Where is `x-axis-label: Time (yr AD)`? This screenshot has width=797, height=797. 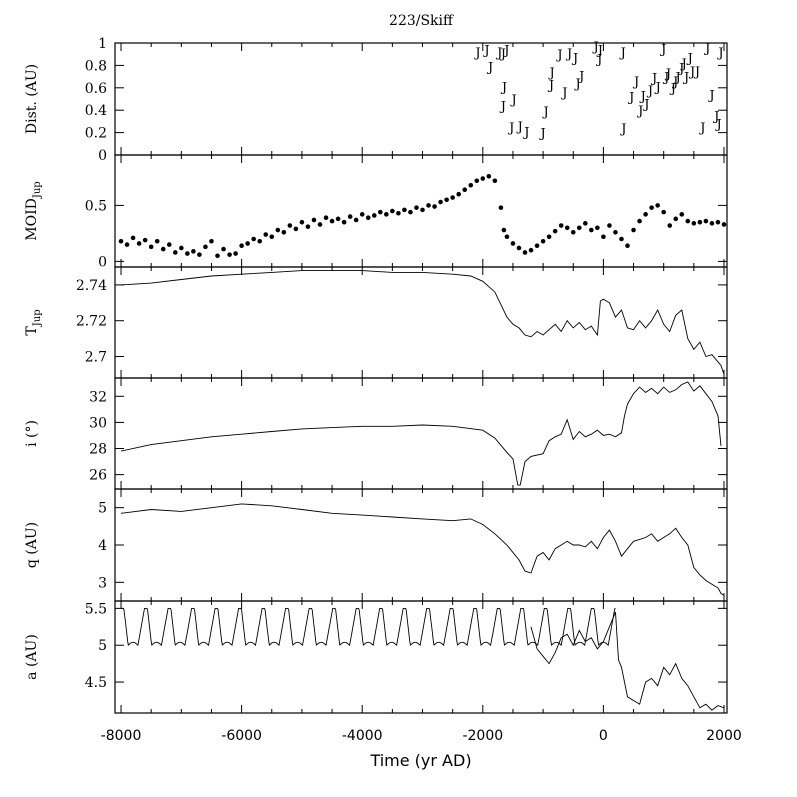
x-axis-label: Time (yr AD) is located at coordinates (420, 760).